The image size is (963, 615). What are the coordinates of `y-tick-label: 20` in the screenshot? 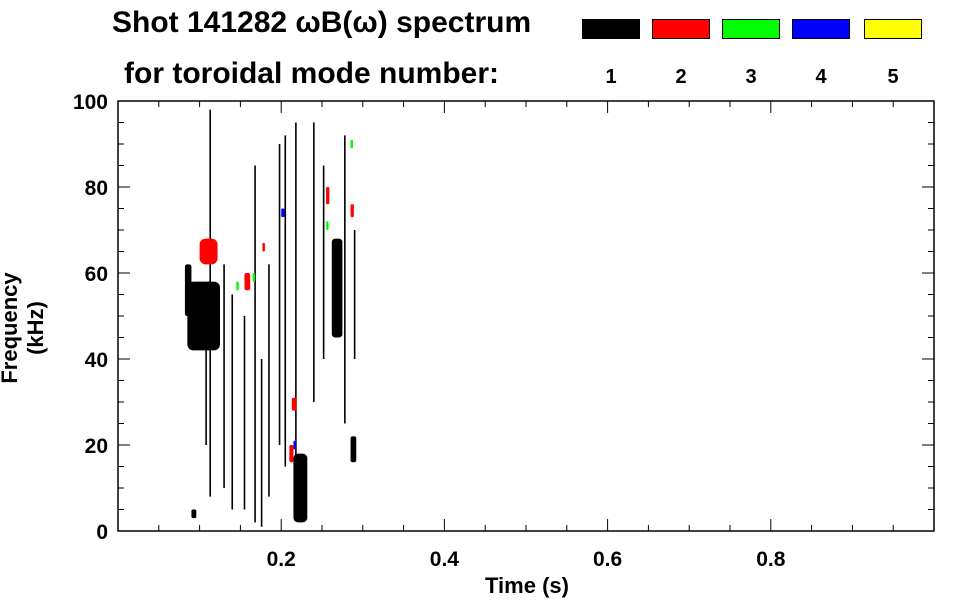 It's located at (96, 446).